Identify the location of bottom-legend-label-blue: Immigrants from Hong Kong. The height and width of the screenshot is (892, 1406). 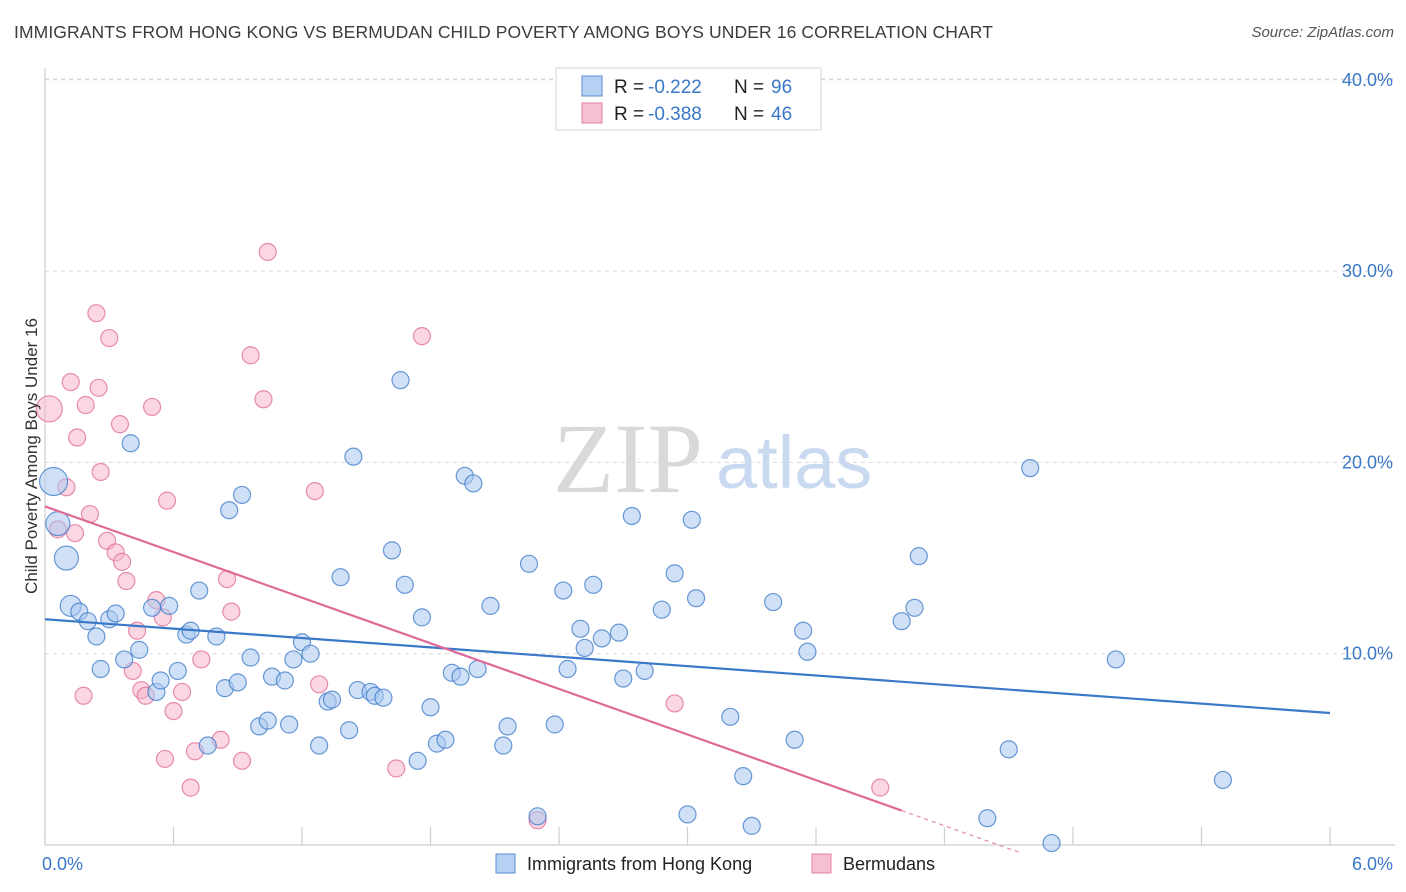
(639, 864).